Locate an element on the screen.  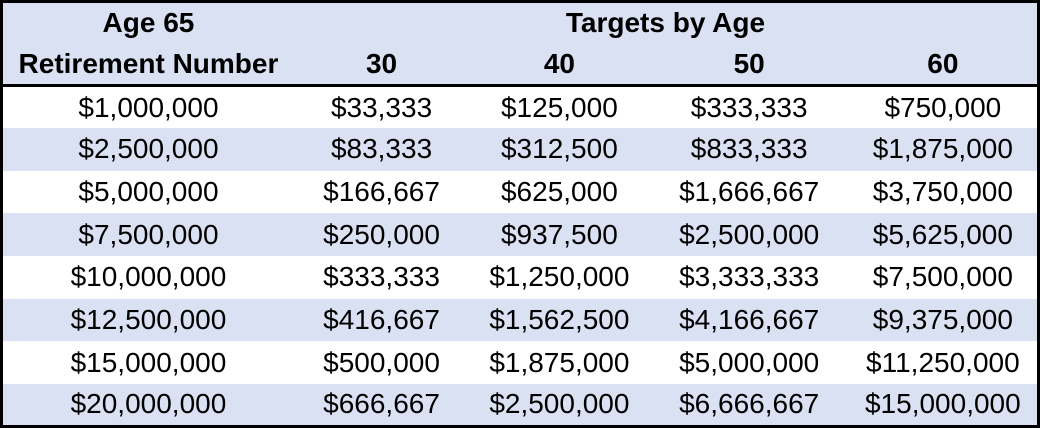
header-row-columns: Retirement Number 30 40 50 60 is located at coordinates (520, 64).